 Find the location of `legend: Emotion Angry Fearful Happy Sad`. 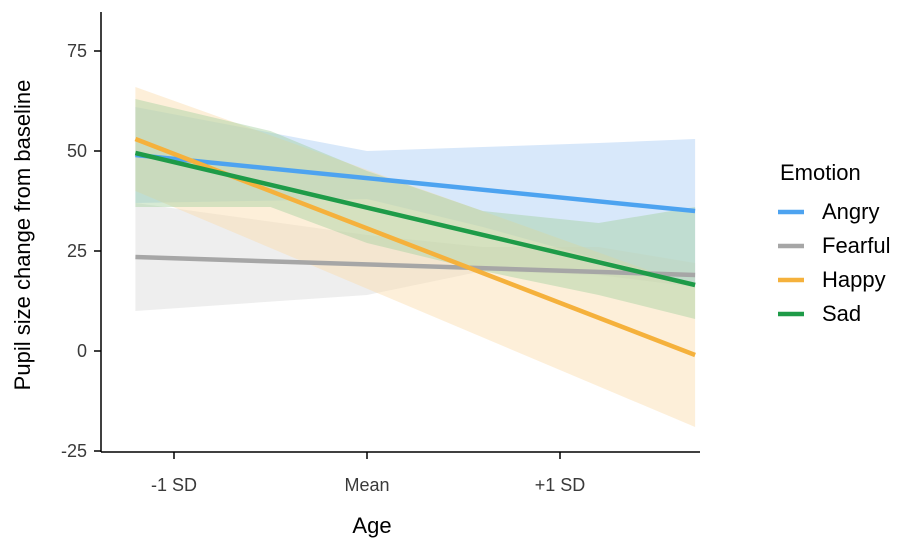

legend: Emotion Angry Fearful Happy Sad is located at coordinates (834, 243).